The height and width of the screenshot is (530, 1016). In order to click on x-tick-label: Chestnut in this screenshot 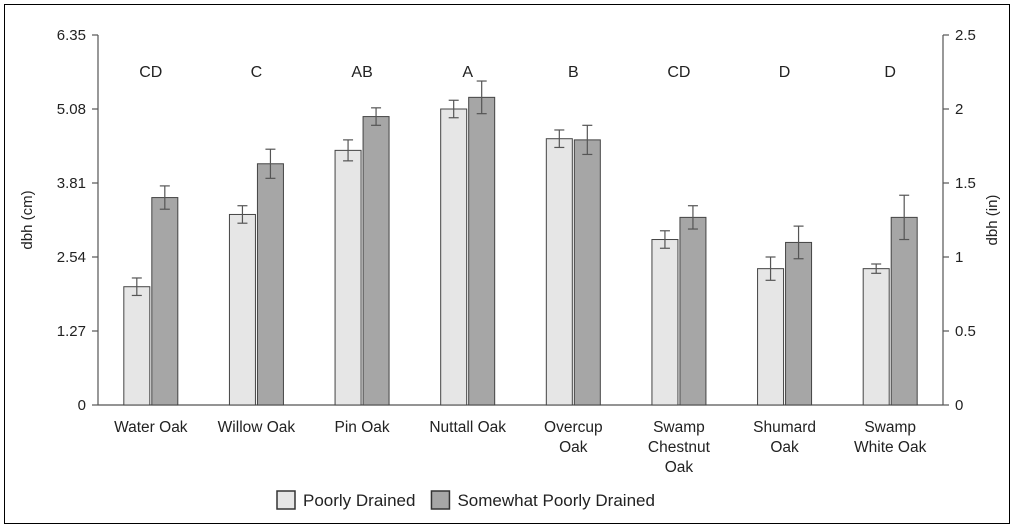, I will do `click(679, 447)`.